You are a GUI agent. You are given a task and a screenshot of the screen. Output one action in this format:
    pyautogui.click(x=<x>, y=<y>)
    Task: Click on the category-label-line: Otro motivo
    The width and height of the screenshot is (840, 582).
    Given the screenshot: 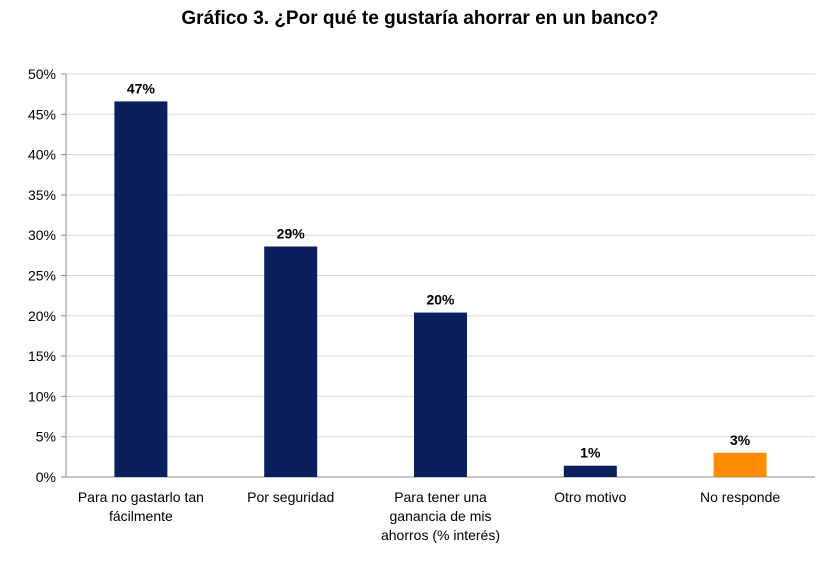 What is the action you would take?
    pyautogui.click(x=590, y=497)
    